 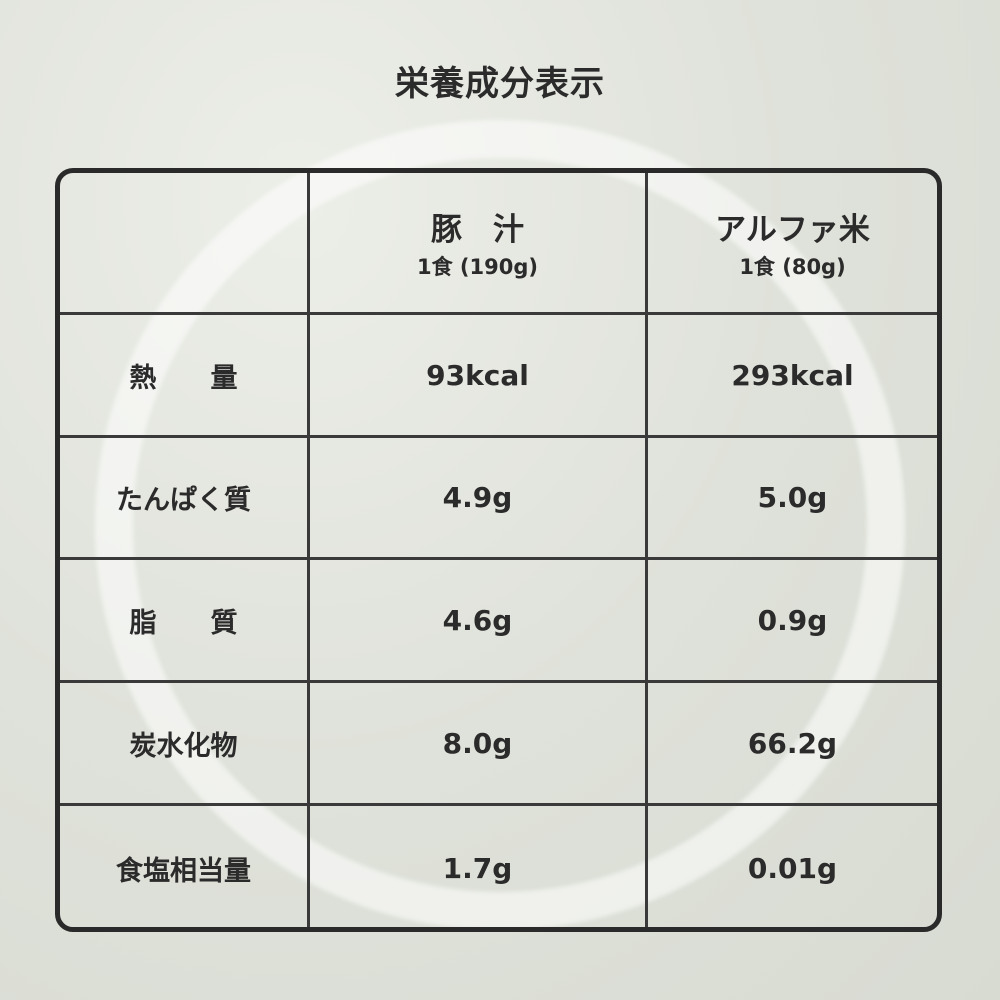 I want to click on column-header-tonjiru: 豚 汁 1食 (190g), so click(x=477, y=242).